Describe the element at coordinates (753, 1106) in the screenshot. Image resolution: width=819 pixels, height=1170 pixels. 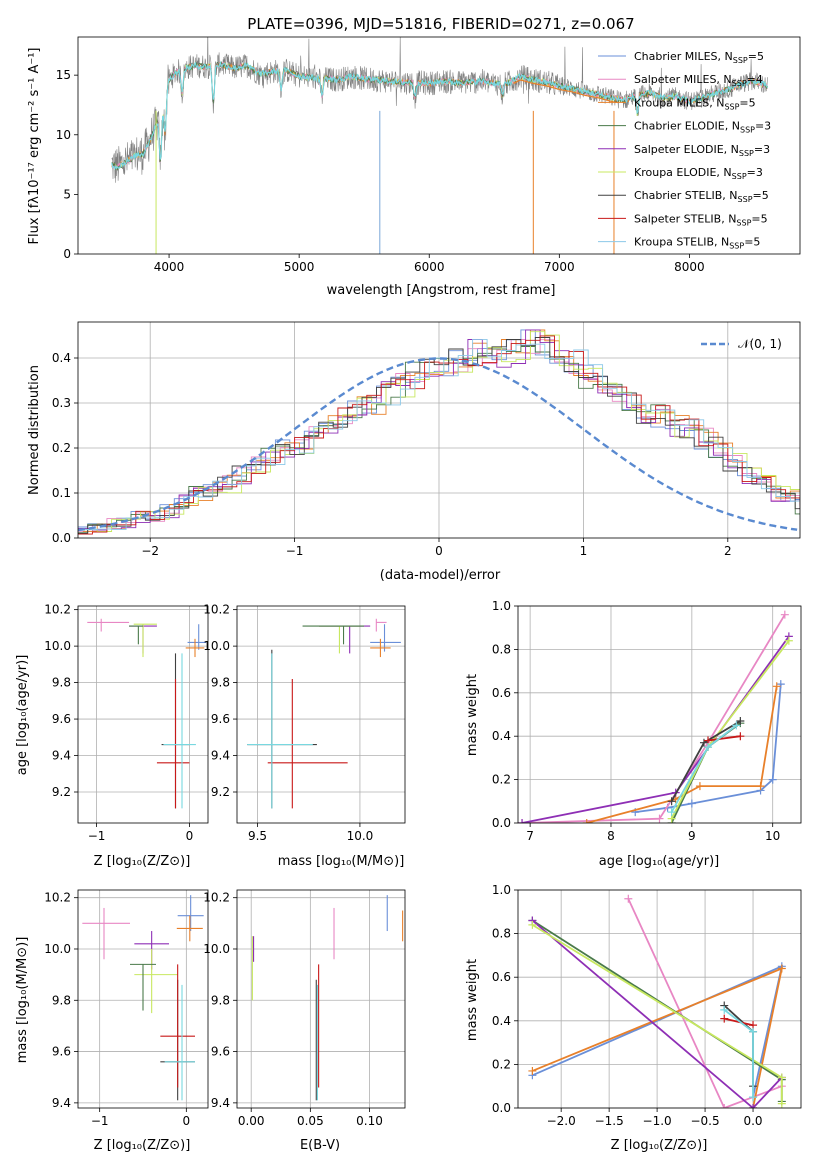
I see `mw-z-point-salpeter-elodie` at that location.